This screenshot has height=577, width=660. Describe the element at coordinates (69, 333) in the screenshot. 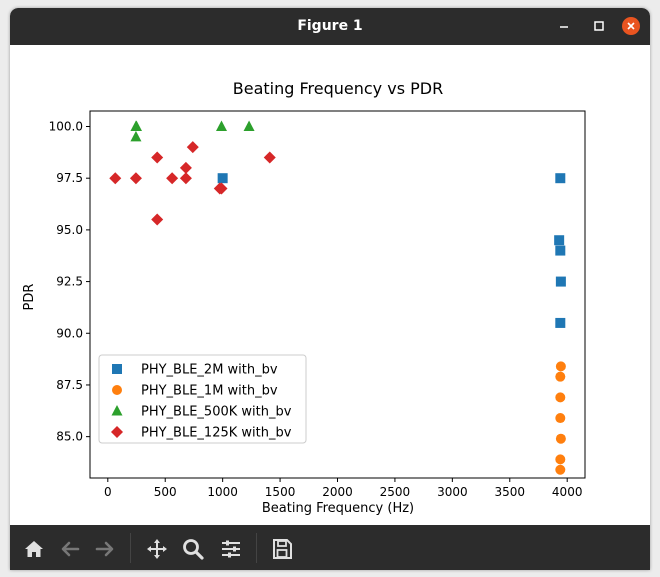

I see `y-tick-label: 90.0` at that location.